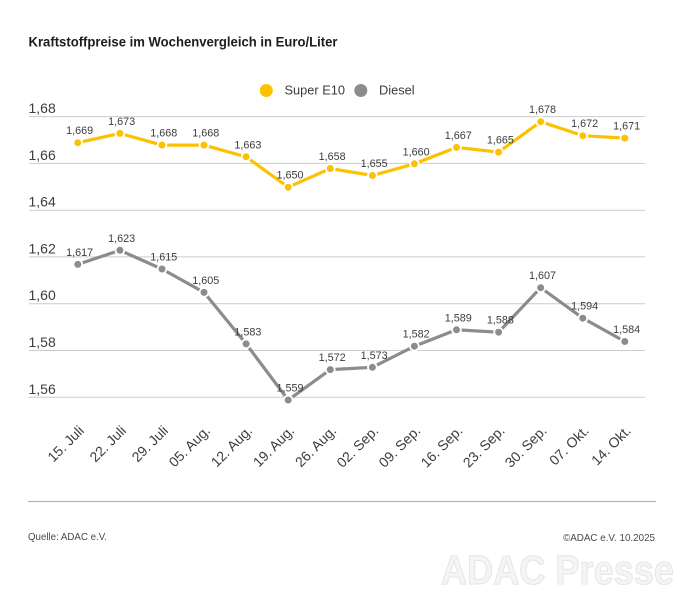 Image resolution: width=684 pixels, height=605 pixels. What do you see at coordinates (332, 157) in the screenshot?
I see `svg-text: 1,658` at bounding box center [332, 157].